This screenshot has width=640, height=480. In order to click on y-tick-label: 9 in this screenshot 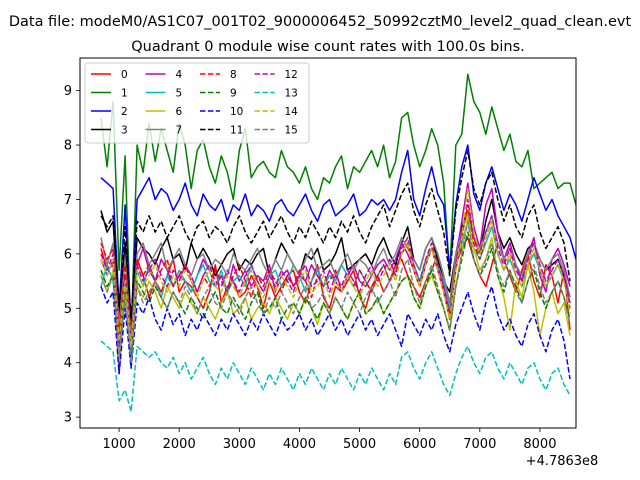, I will do `click(68, 91)`.